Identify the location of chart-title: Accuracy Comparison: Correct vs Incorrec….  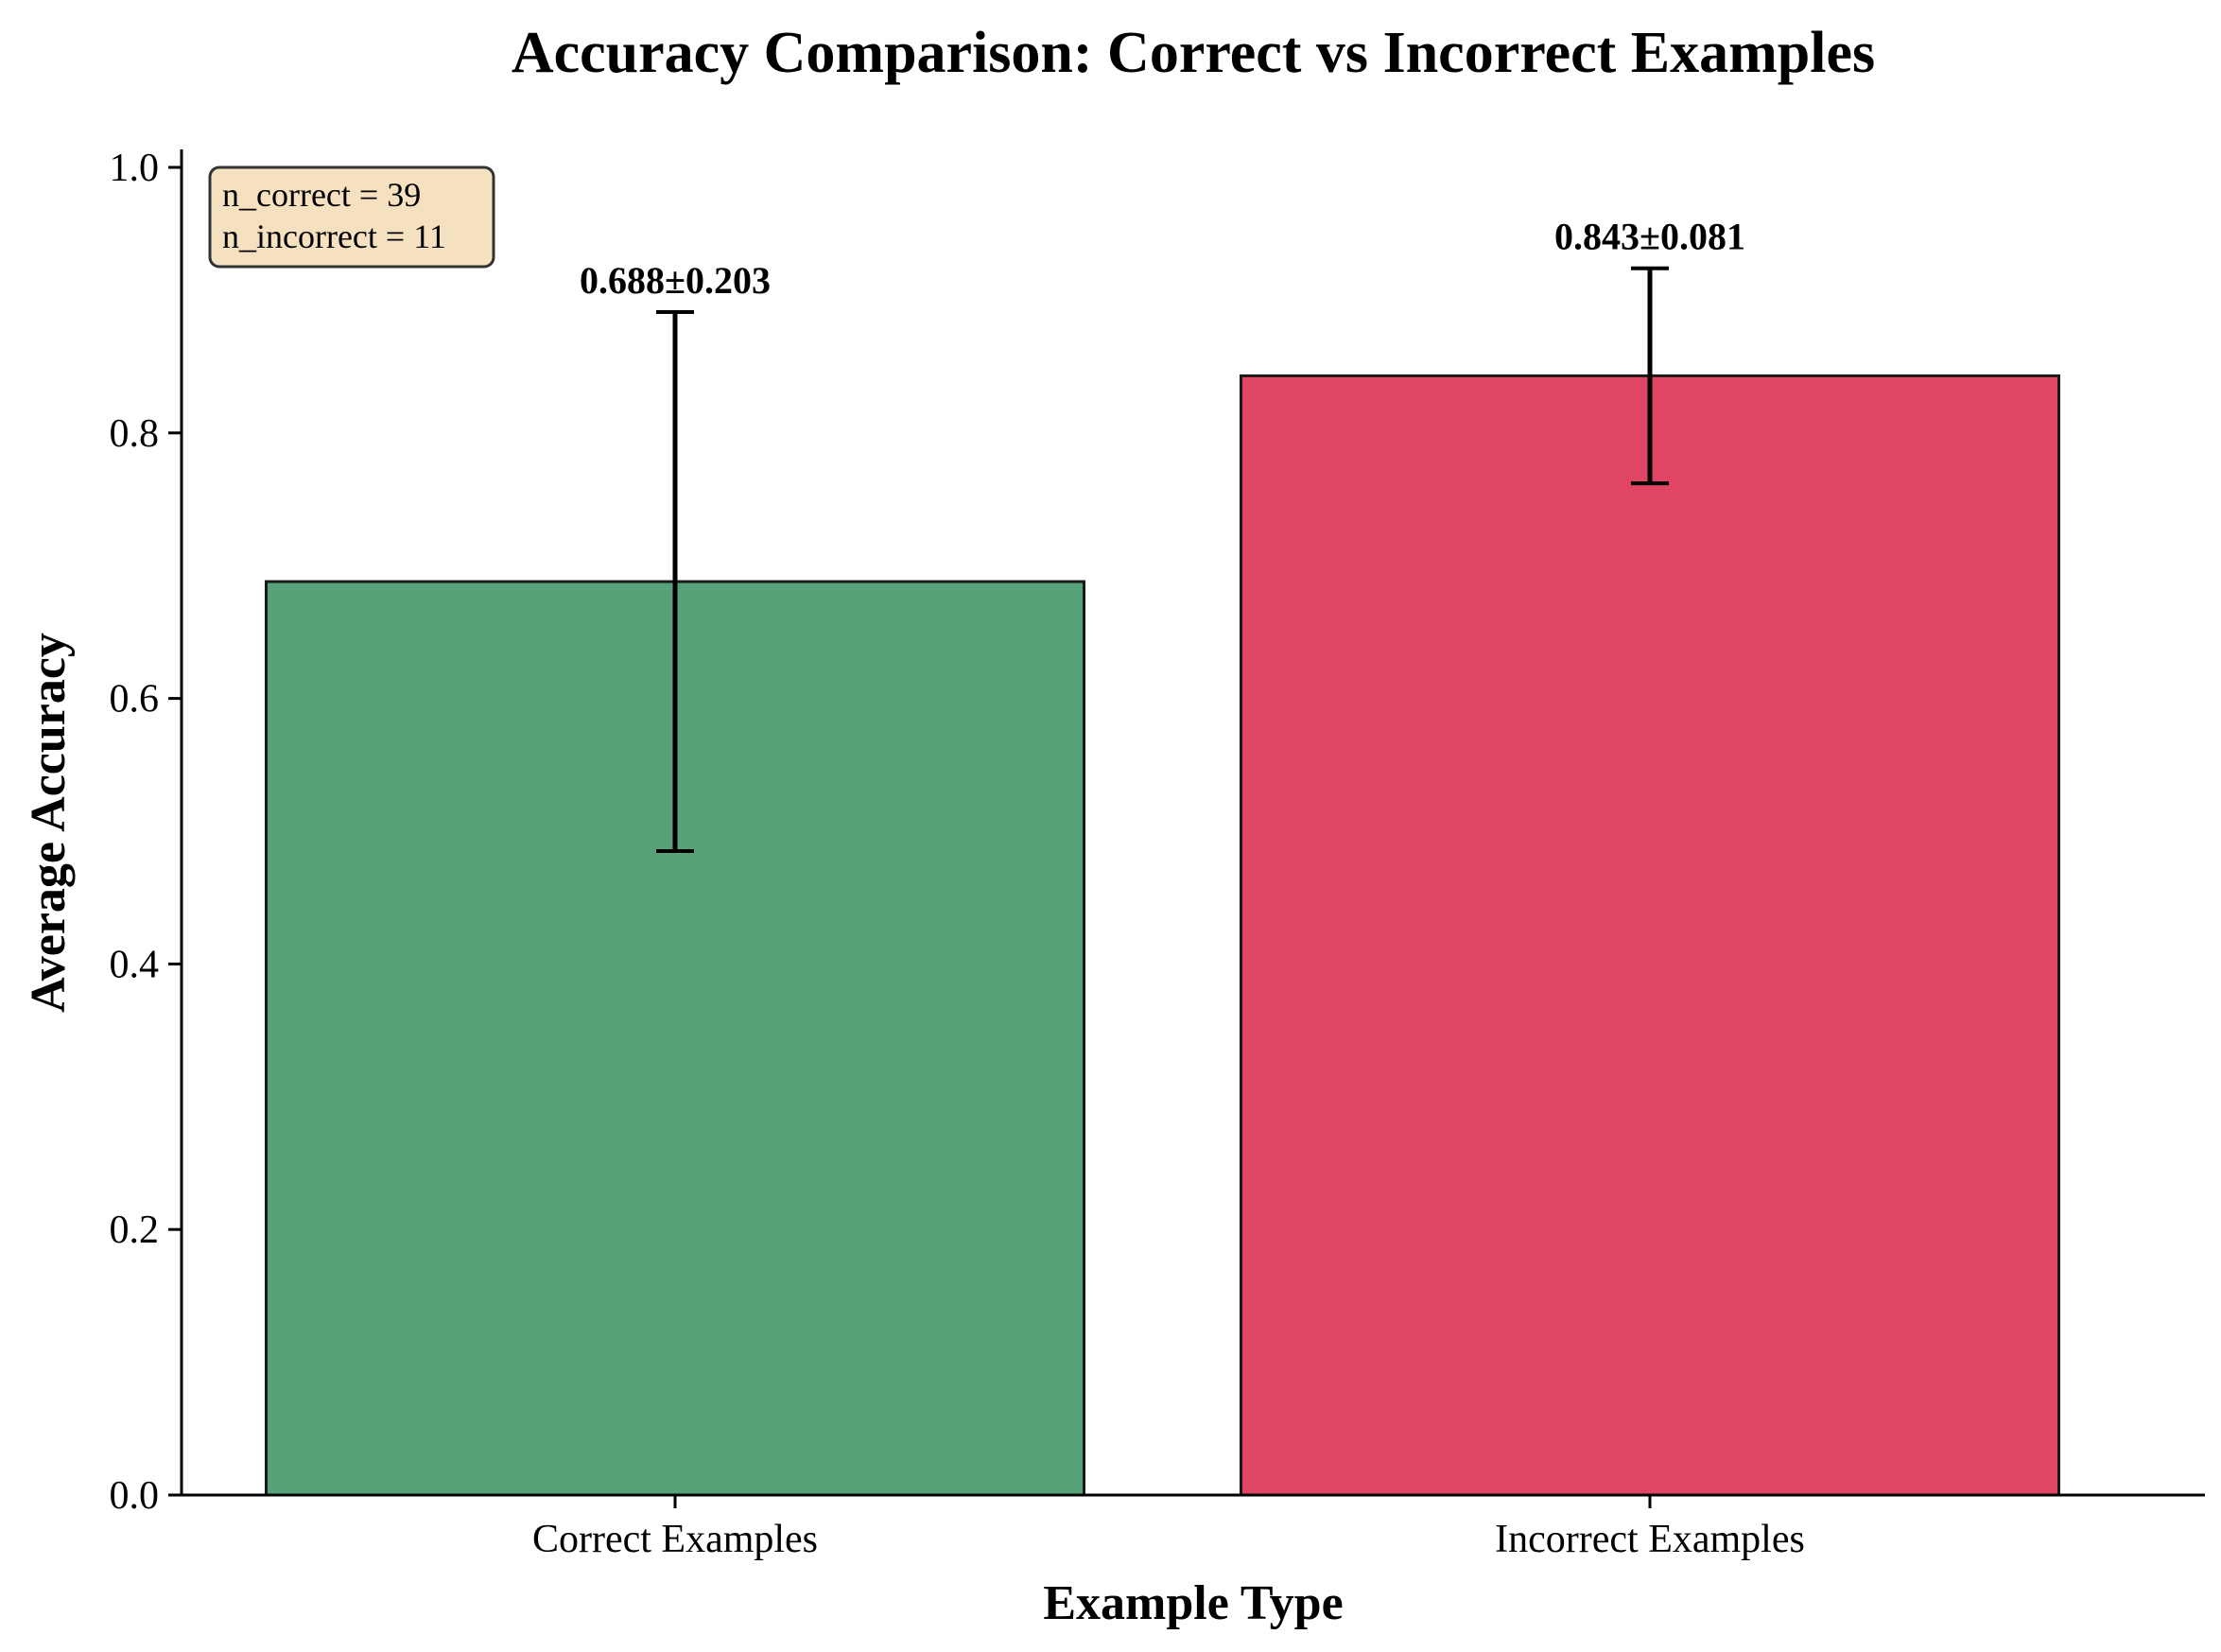
(1193, 53).